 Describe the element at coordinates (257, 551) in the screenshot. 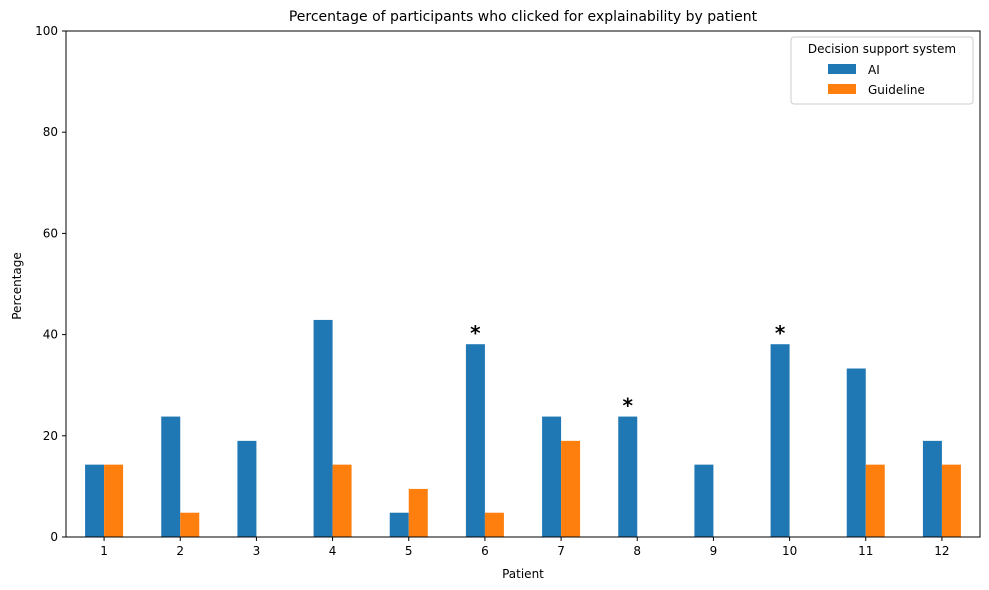

I see `x-tick-label: 3` at that location.